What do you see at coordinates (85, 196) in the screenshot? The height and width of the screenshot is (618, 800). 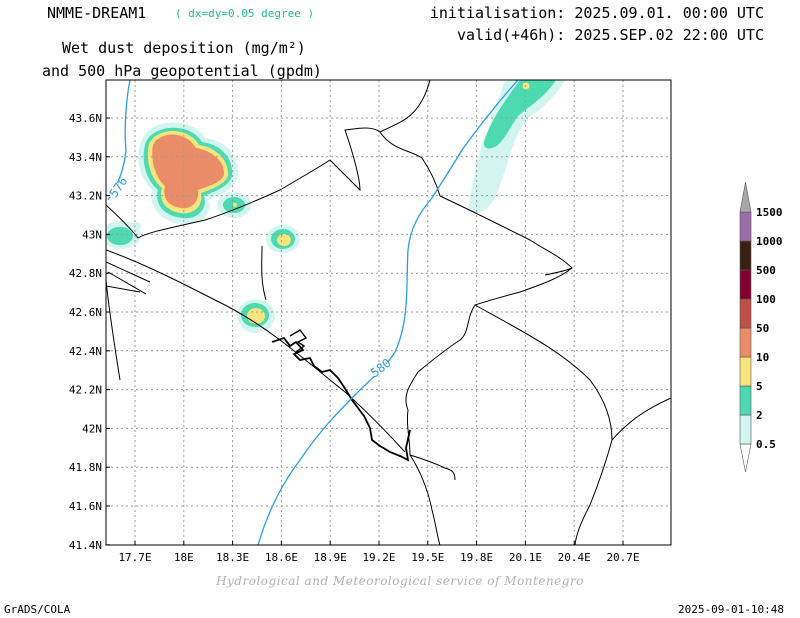 I see `lat-label: 43.2N` at bounding box center [85, 196].